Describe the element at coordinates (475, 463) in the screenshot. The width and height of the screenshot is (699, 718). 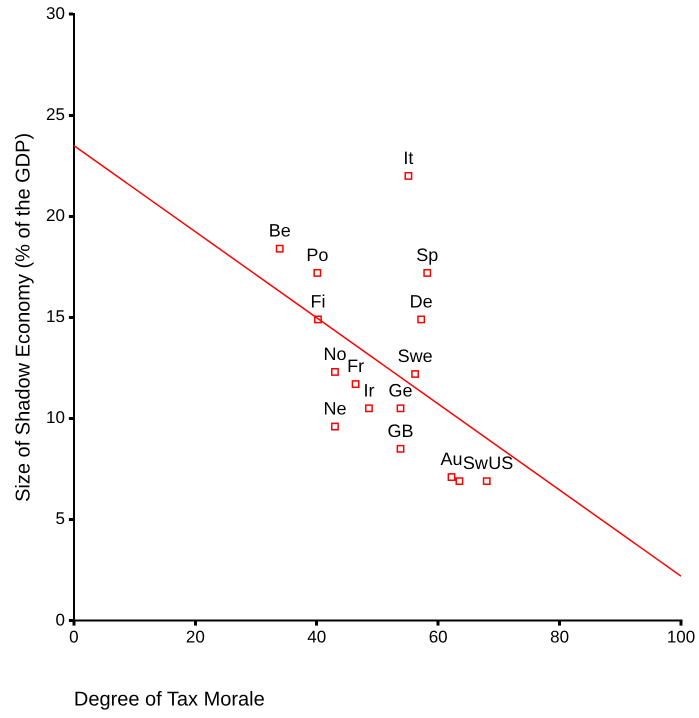
I see `annotation: Sw` at that location.